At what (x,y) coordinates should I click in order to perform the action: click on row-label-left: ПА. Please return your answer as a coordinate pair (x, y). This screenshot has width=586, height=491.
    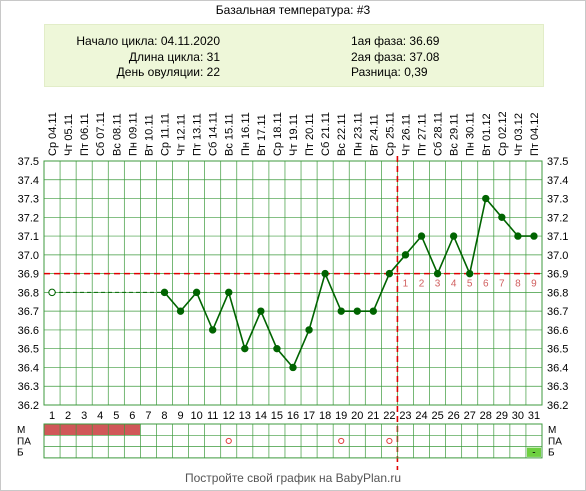
    Looking at the image, I should click on (24, 441).